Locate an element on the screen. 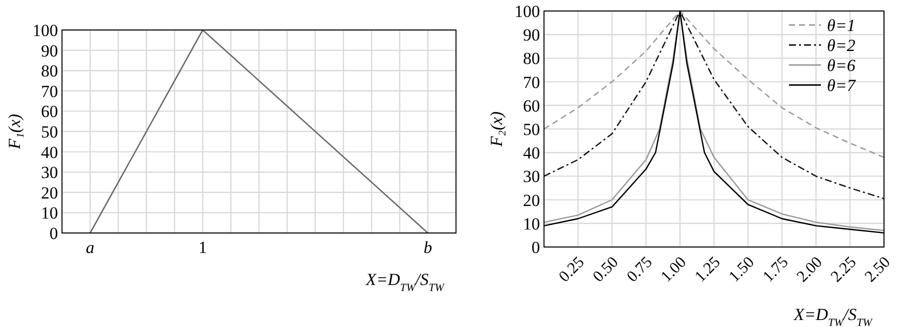 This screenshot has width=900, height=327. x-tick-label: 1.75 is located at coordinates (776, 270).